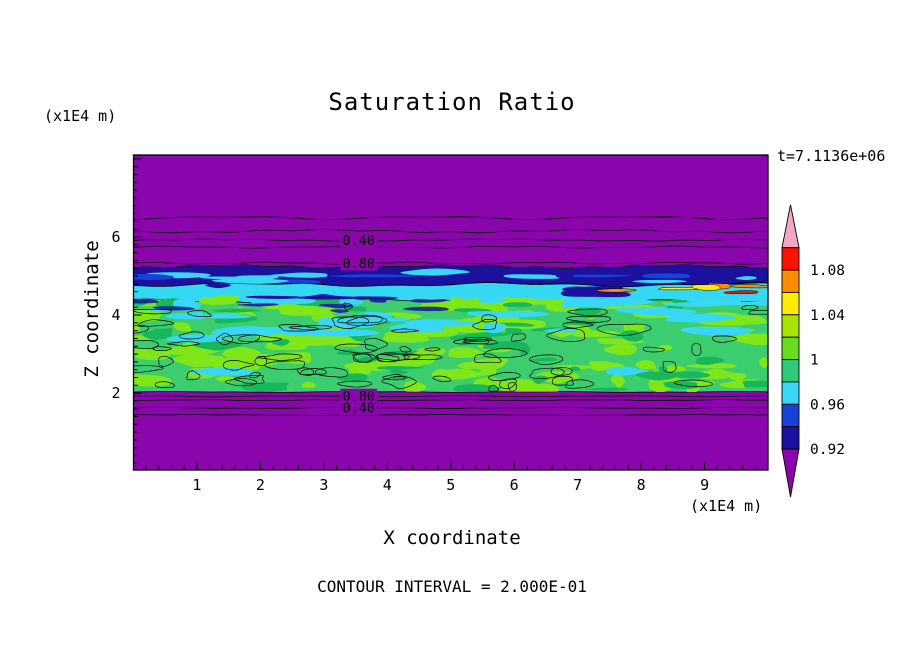 This screenshot has height=654, width=904. I want to click on x-tick-label: 4, so click(387, 485).